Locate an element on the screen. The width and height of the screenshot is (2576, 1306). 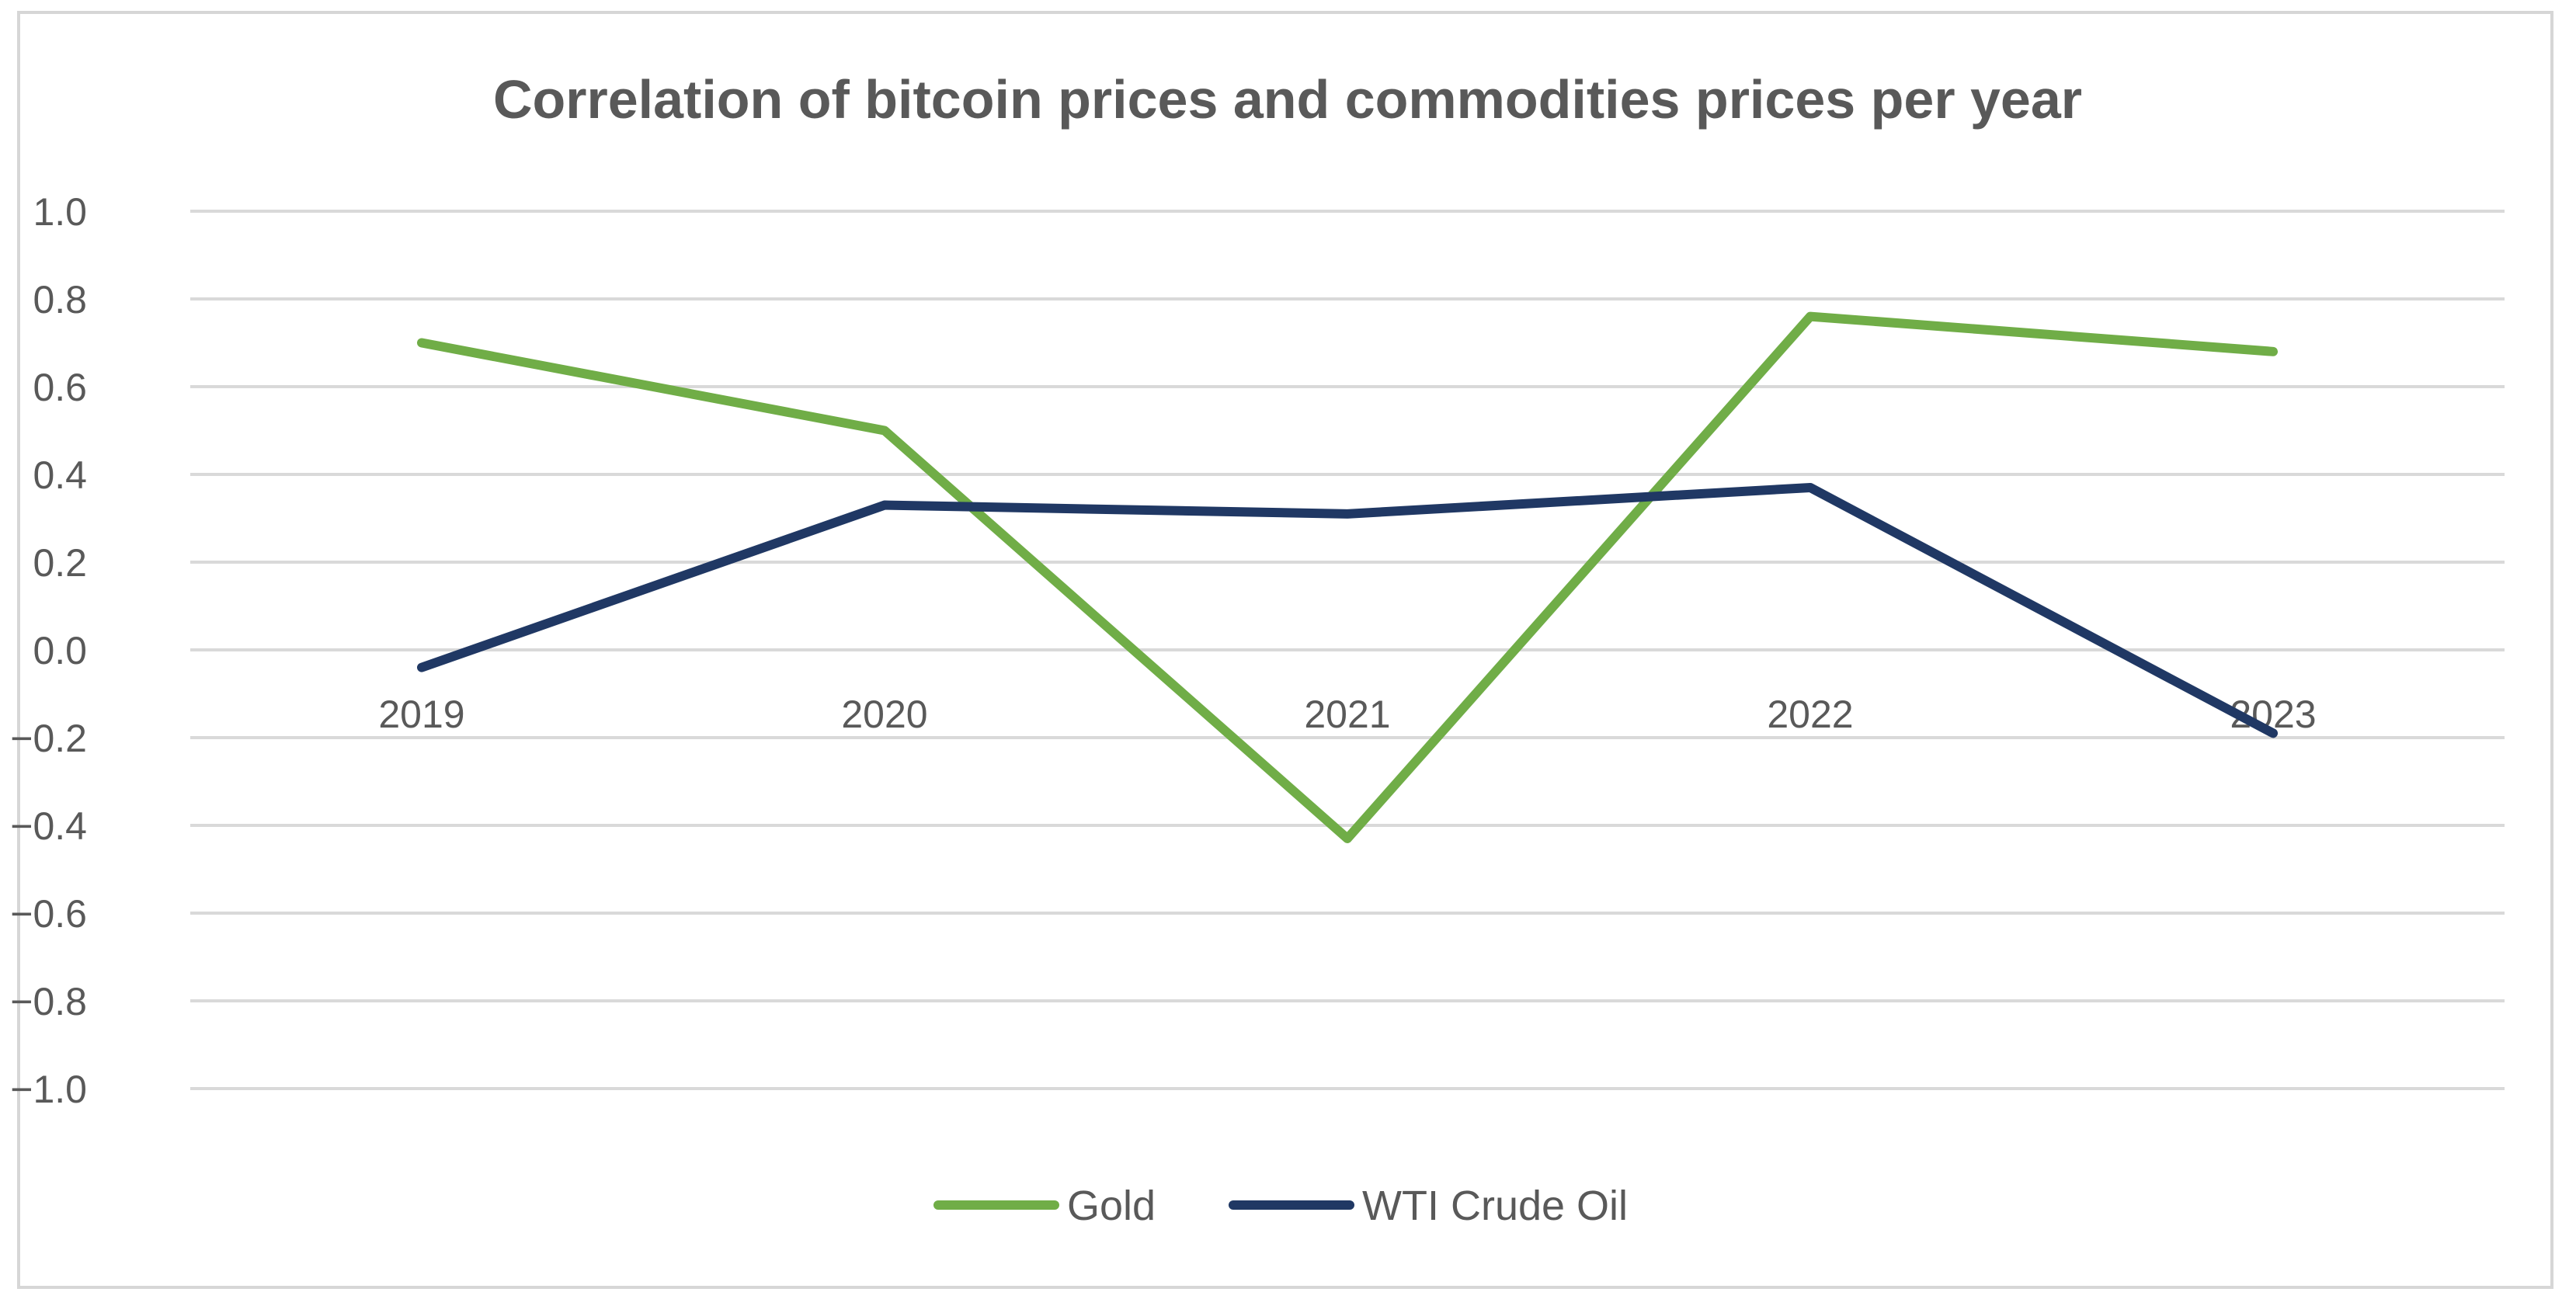
legend: Gold WTI Crude Oil is located at coordinates (1280, 1206).